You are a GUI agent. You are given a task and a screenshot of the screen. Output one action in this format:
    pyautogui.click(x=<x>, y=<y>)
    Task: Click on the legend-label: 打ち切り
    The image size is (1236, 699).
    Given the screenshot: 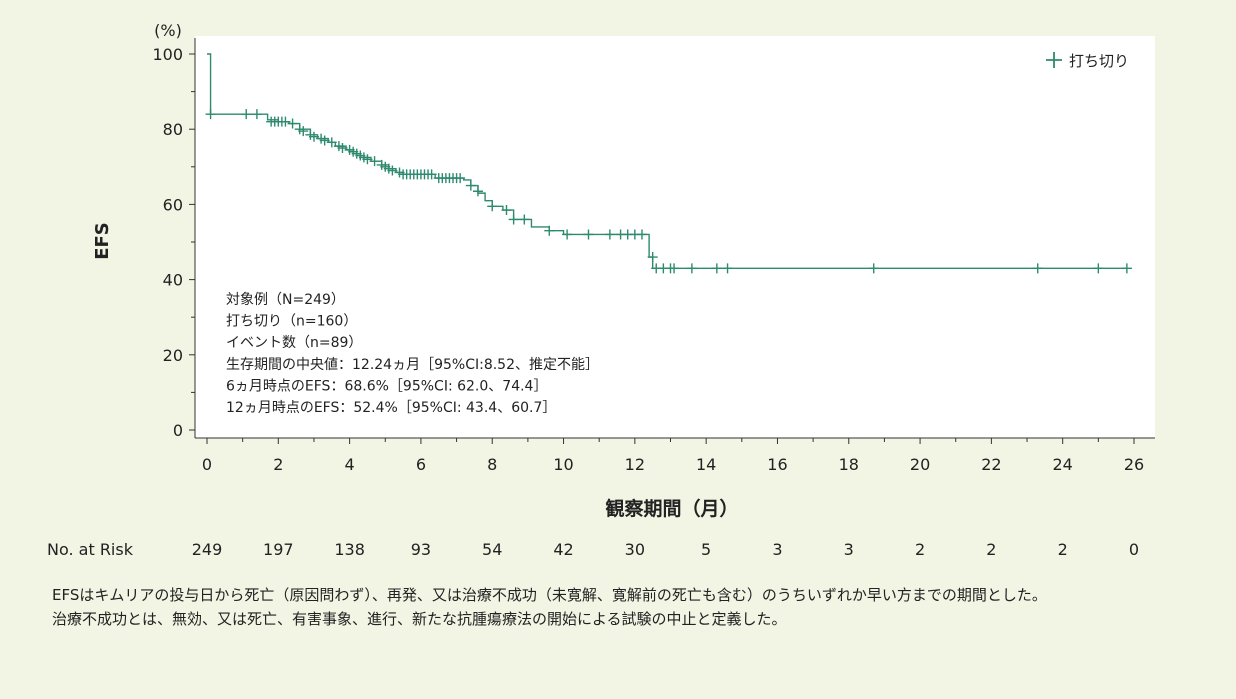 What is the action you would take?
    pyautogui.click(x=1099, y=61)
    